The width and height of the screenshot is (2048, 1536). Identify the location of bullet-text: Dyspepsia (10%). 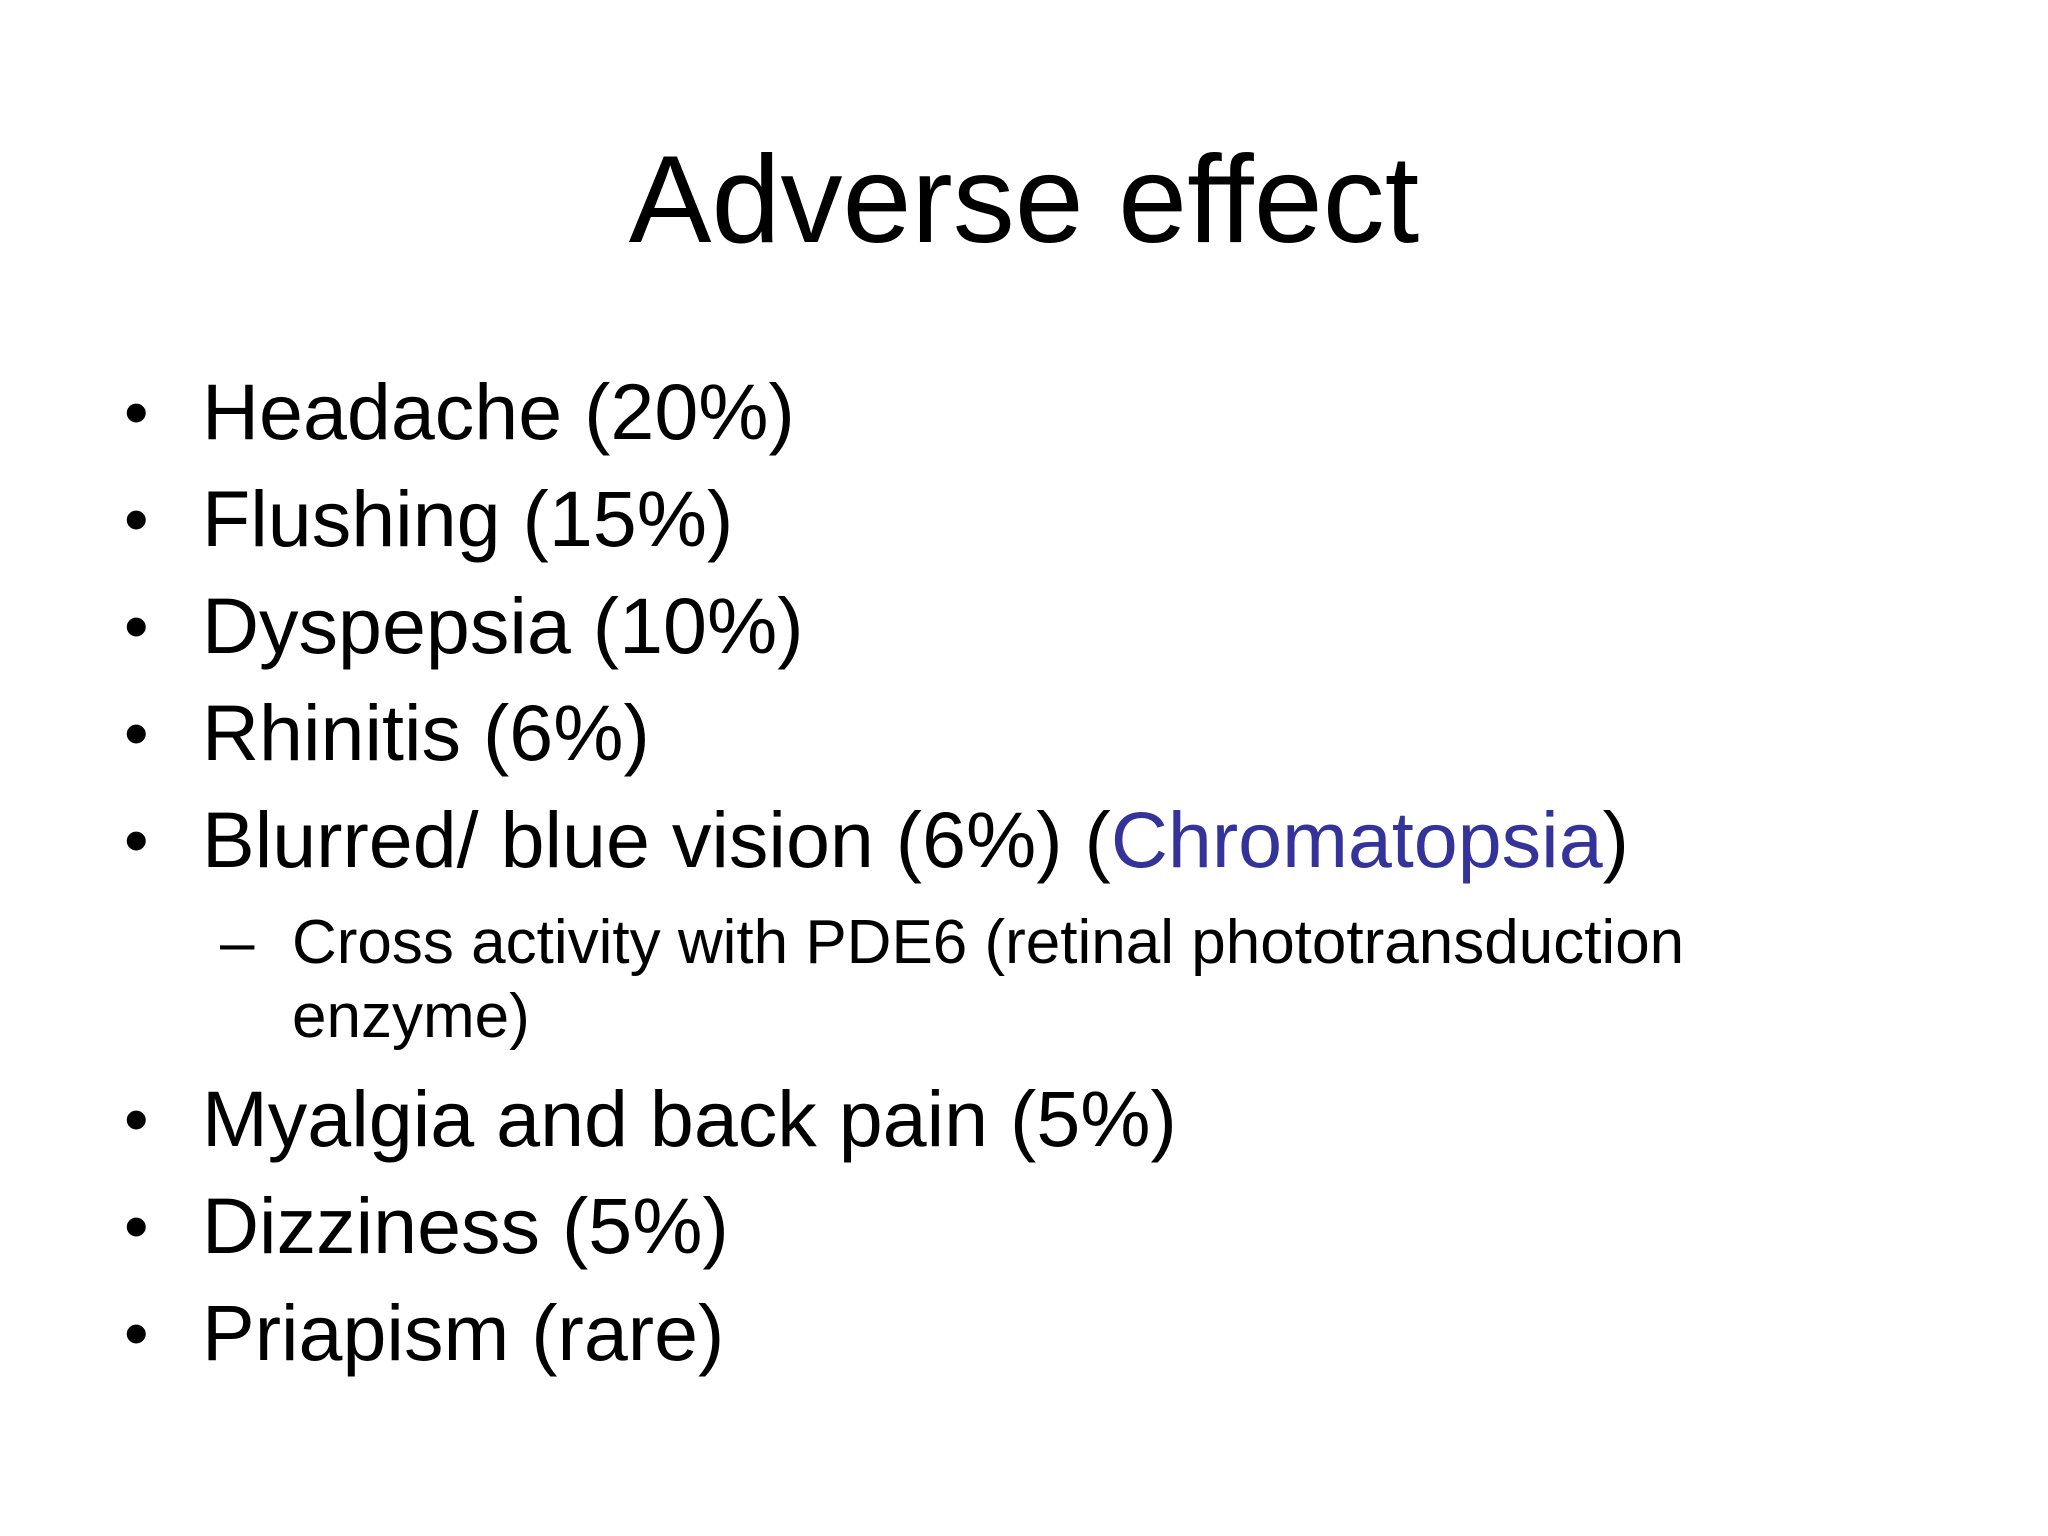
(503, 625).